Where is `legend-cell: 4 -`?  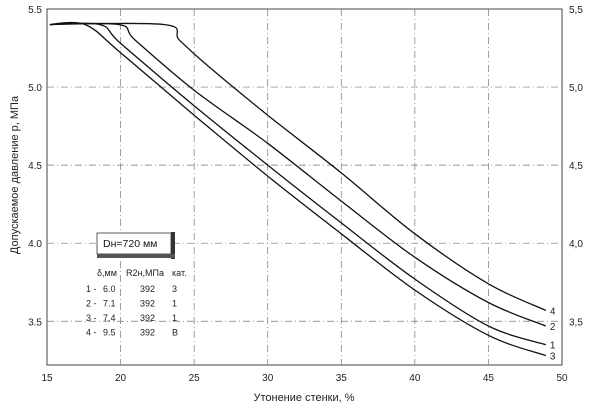
legend-cell: 4 - is located at coordinates (91, 333).